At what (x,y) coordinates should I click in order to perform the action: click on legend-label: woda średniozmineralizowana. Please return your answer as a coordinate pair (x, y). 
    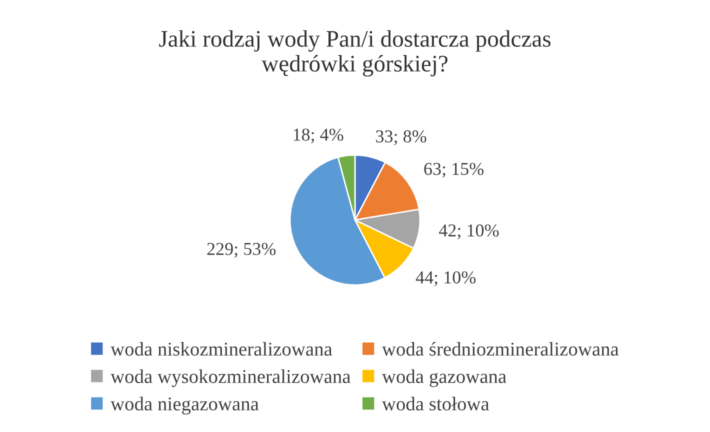
    Looking at the image, I should click on (500, 349).